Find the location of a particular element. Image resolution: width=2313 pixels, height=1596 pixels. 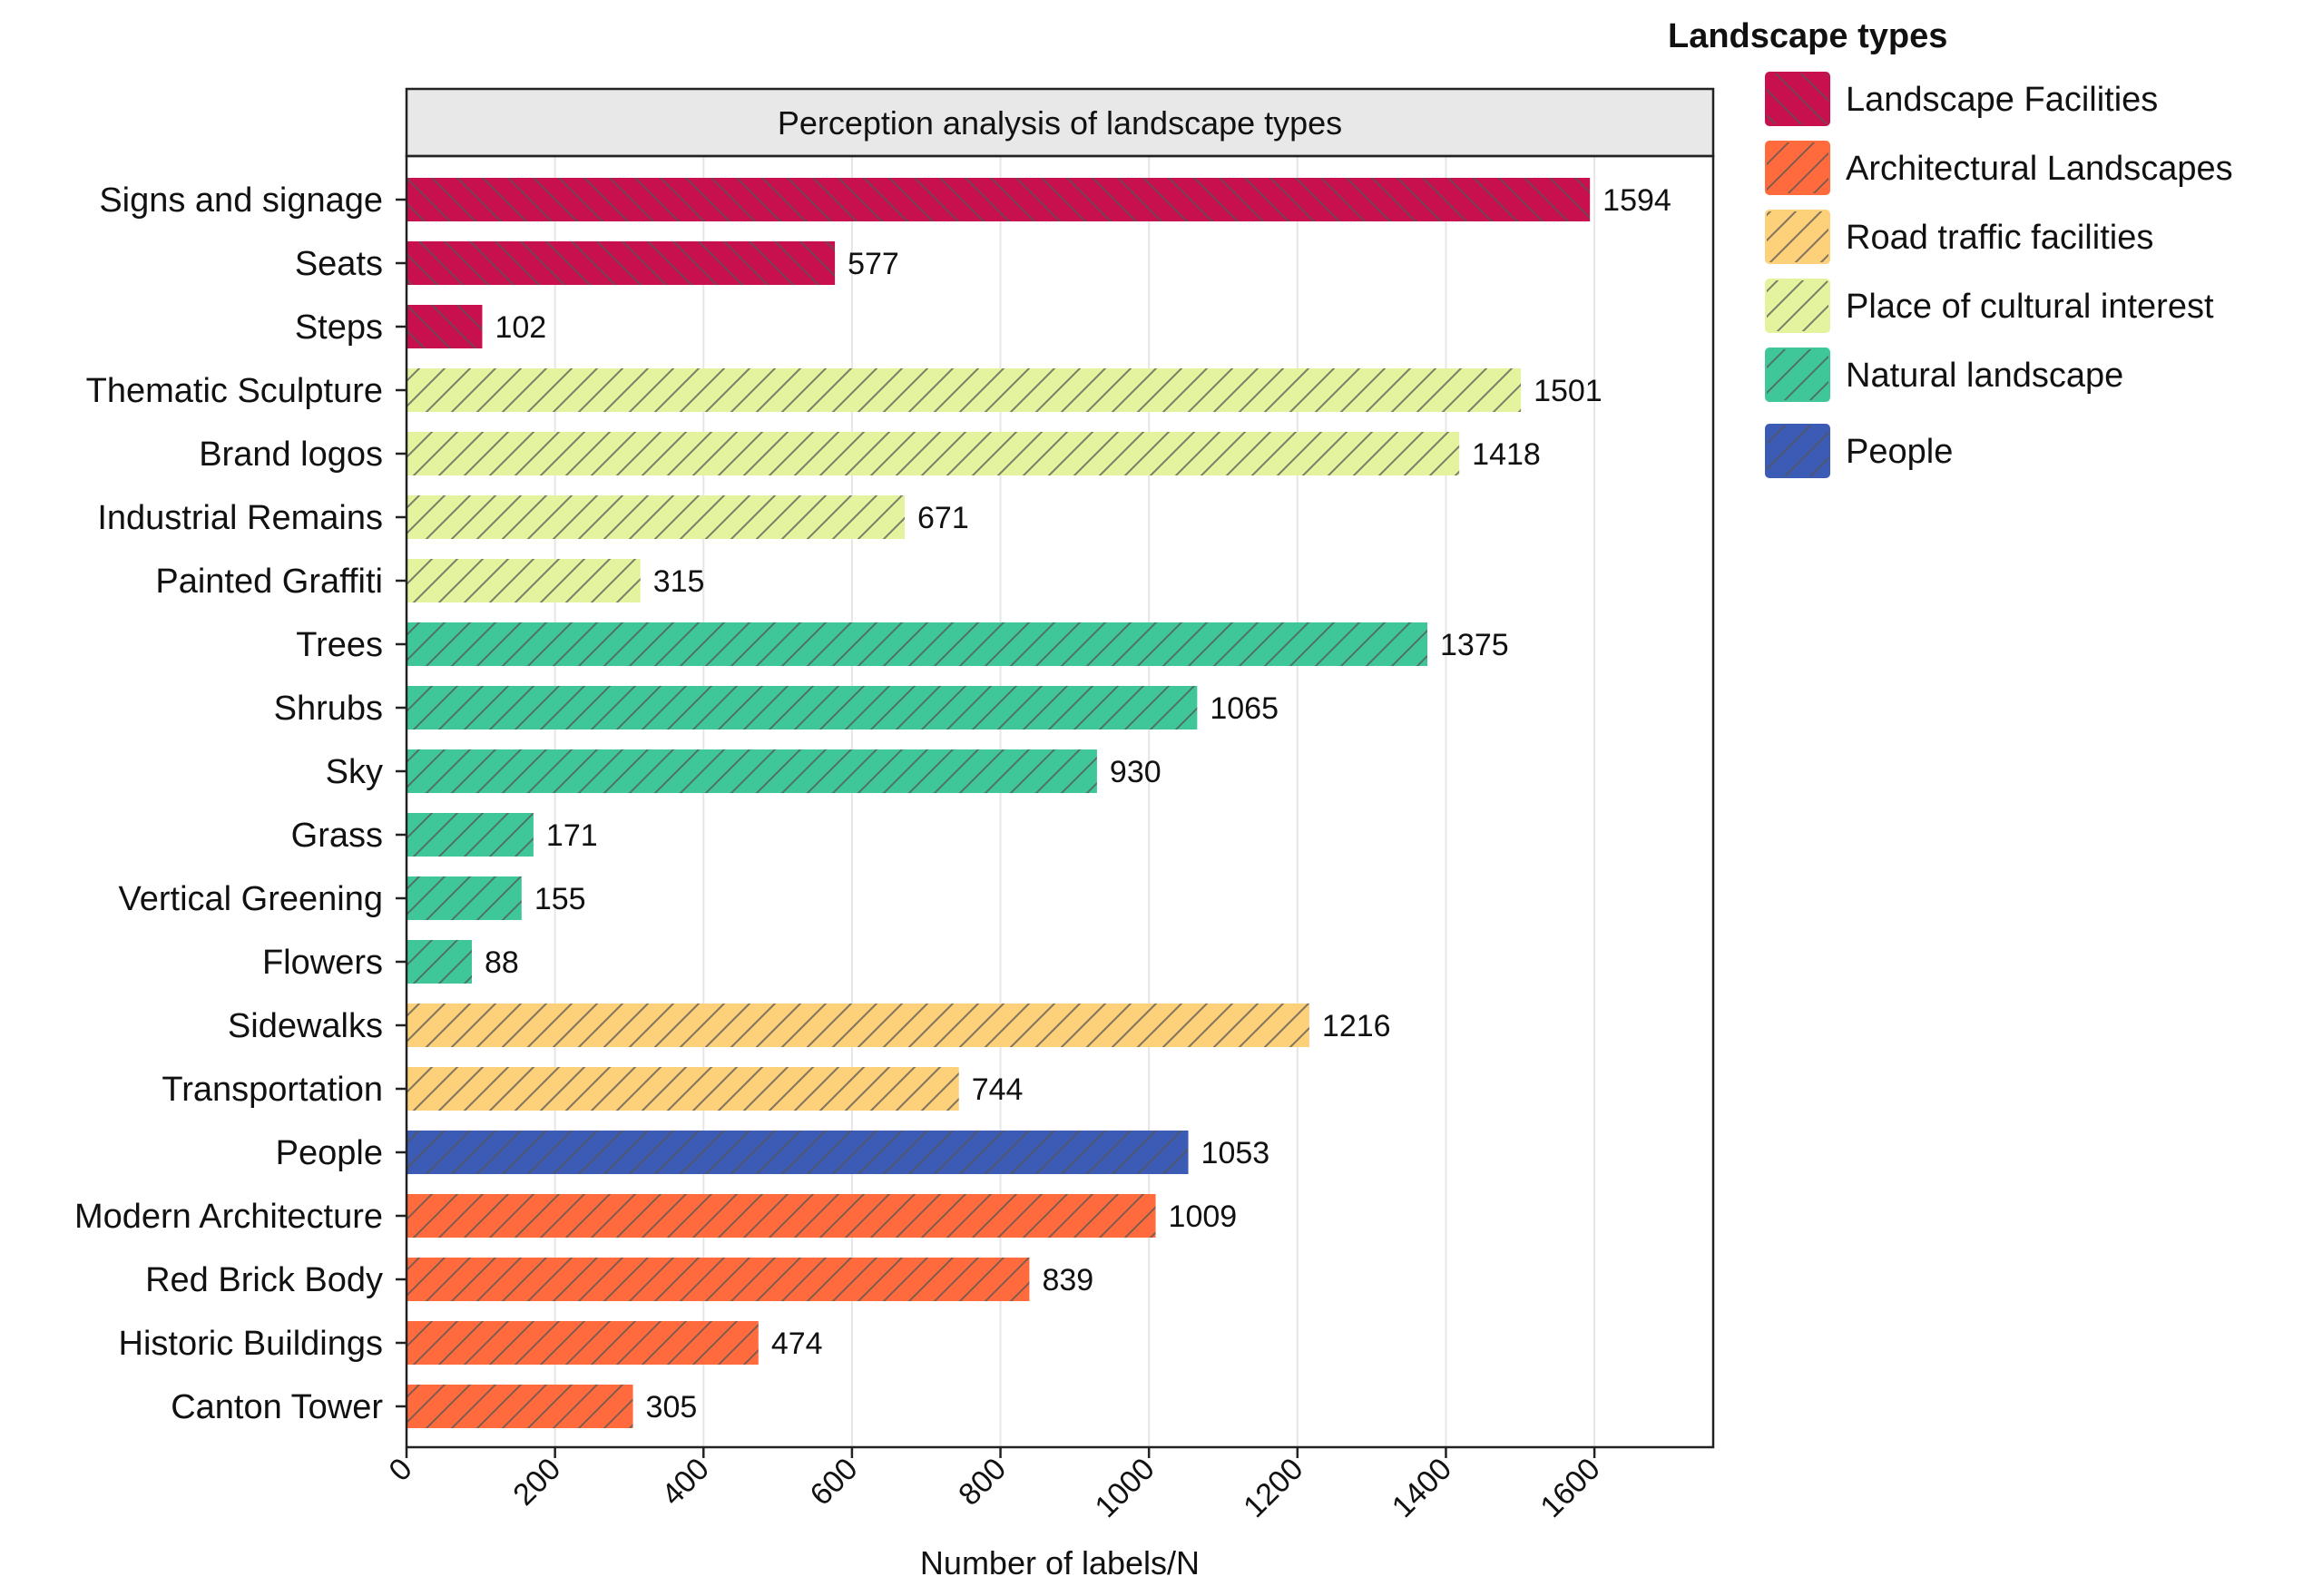

x-tick-label: 400 is located at coordinates (686, 1482).